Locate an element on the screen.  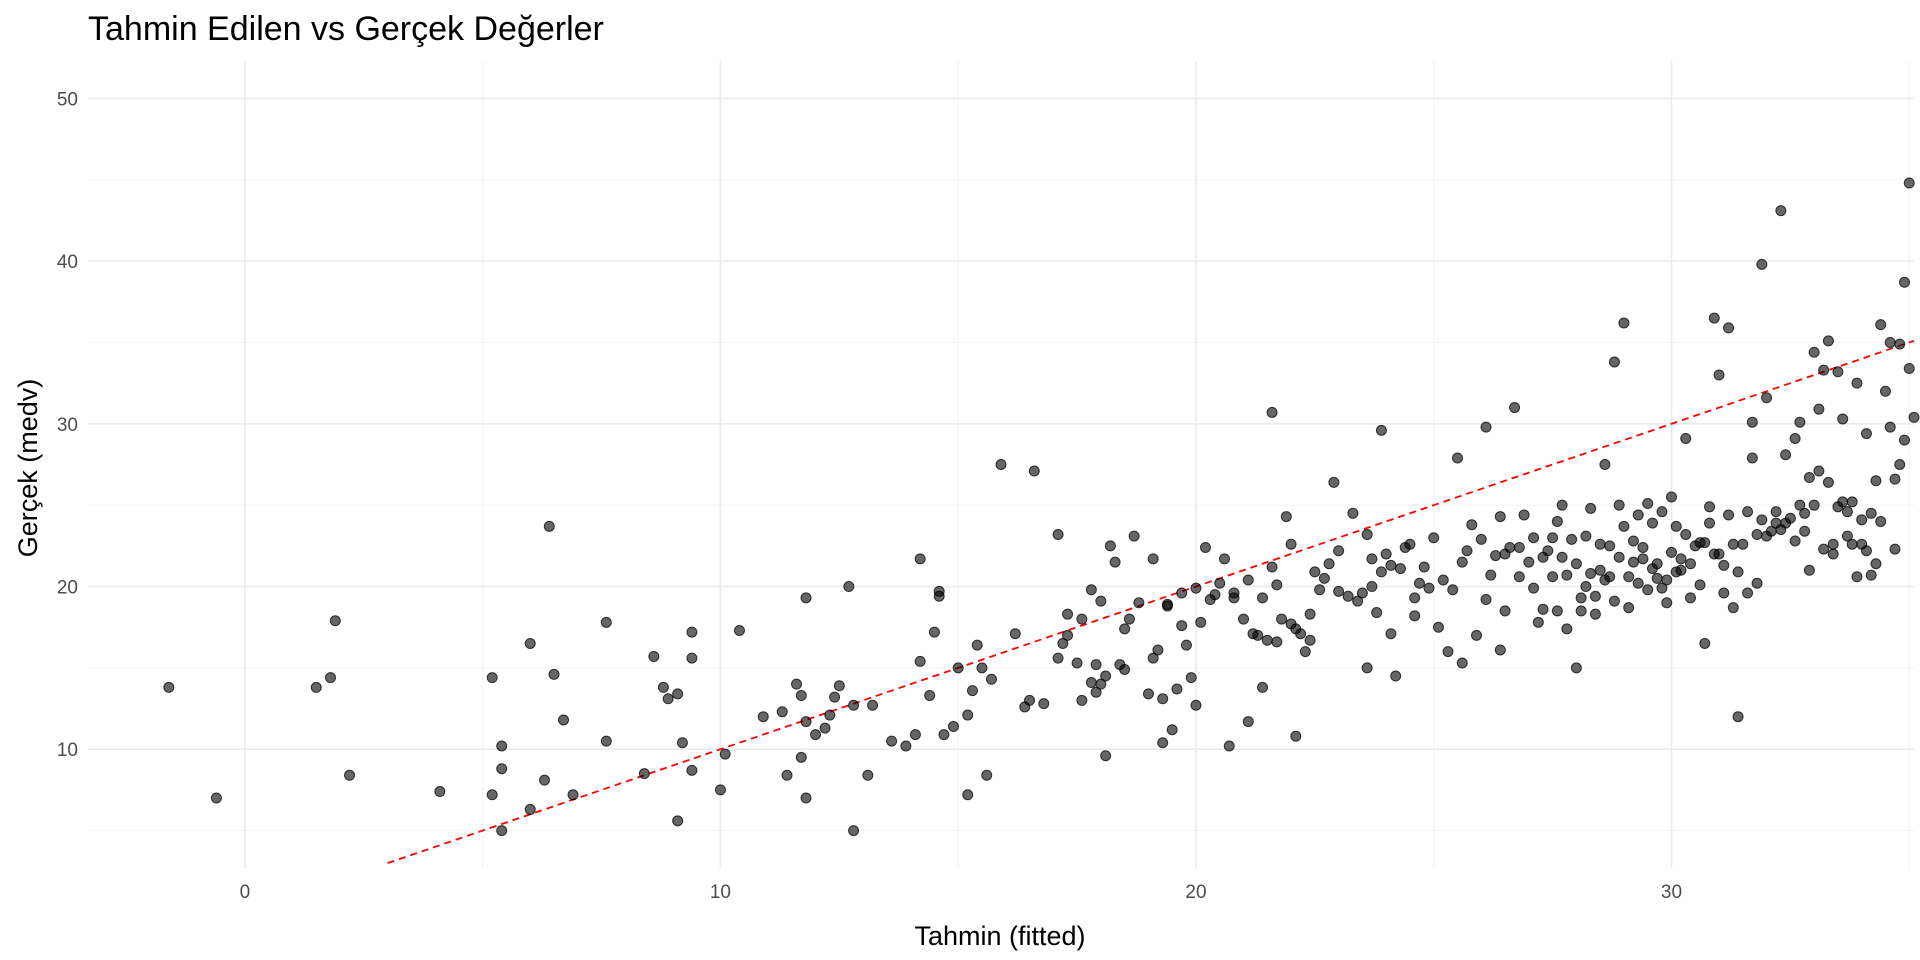
x-tick-label: 30 is located at coordinates (1671, 892).